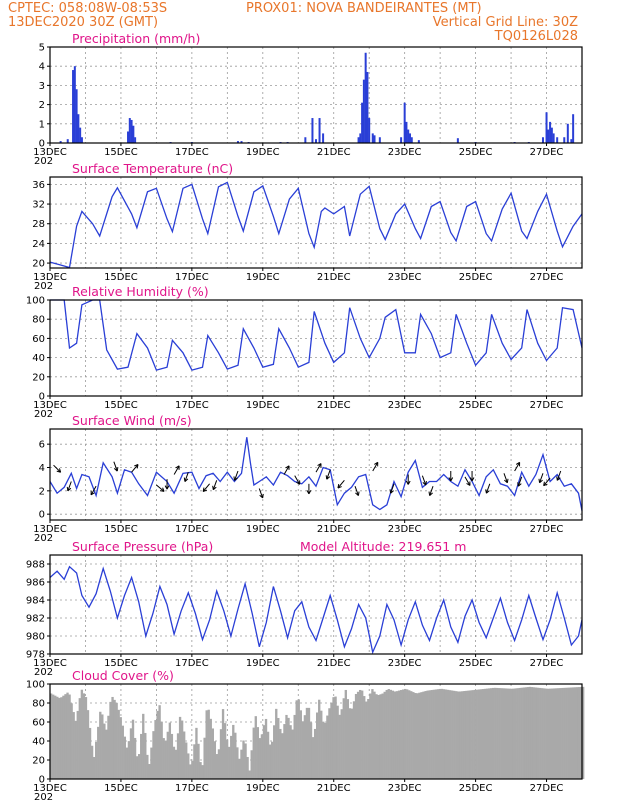  I want to click on y-tick-label: 5, so click(42, 48).